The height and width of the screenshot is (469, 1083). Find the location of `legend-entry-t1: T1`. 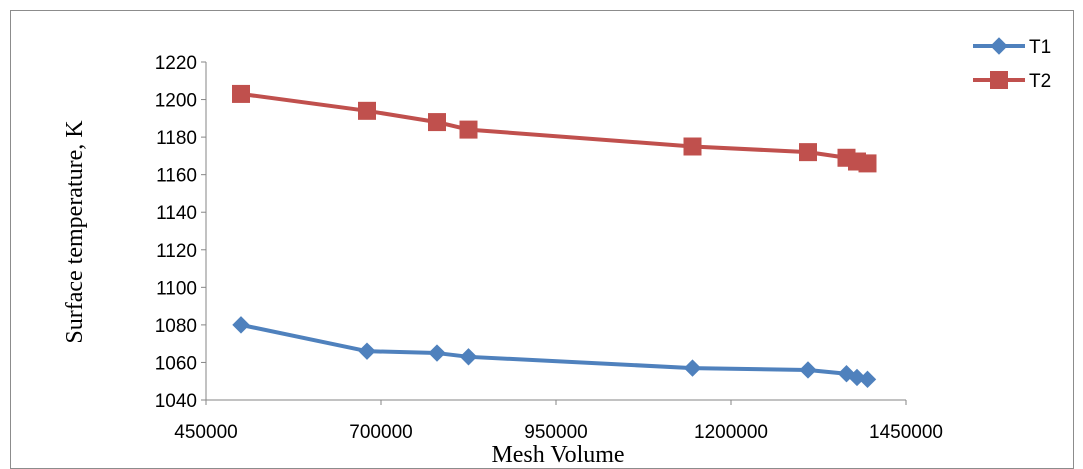

legend-entry-t1: T1 is located at coordinates (1012, 47).